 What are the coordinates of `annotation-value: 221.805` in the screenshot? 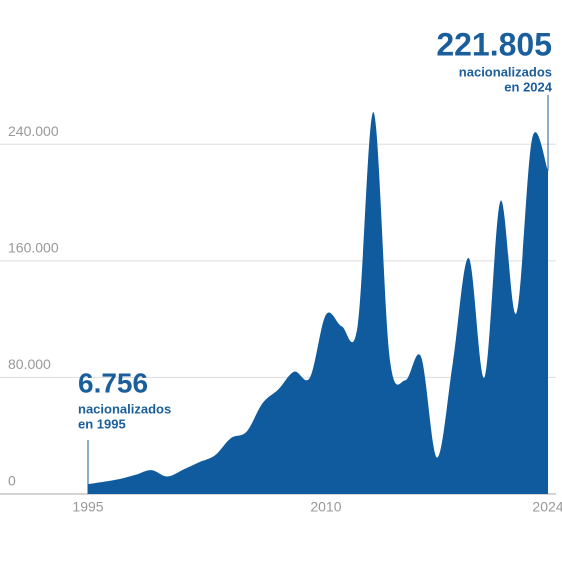 It's located at (494, 44).